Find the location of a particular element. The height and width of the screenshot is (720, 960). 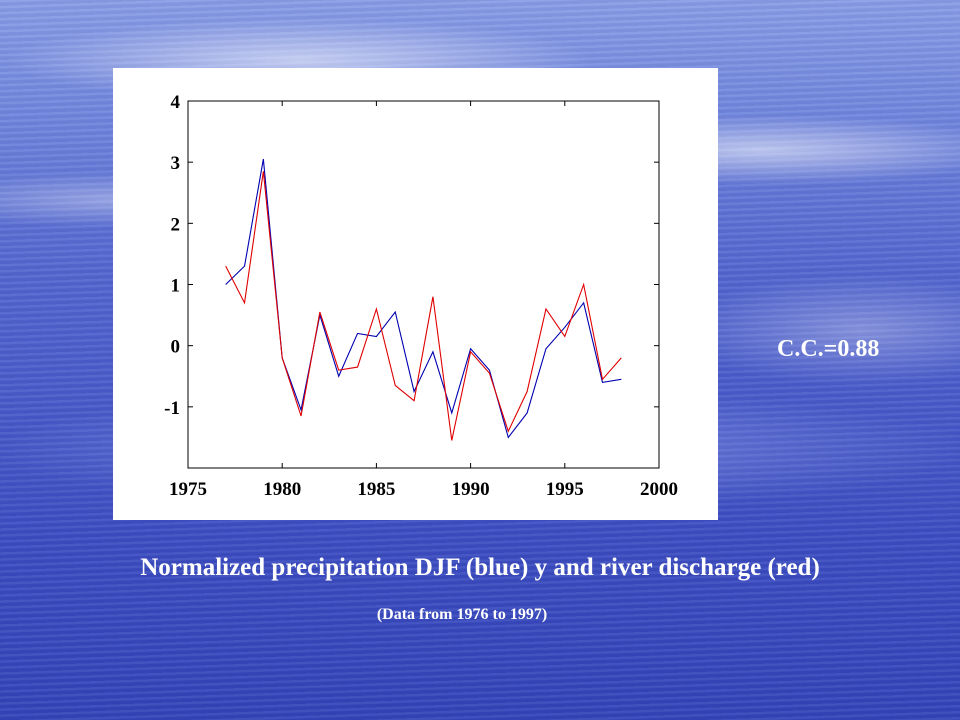

y-tick-label: -1 is located at coordinates (172, 408).